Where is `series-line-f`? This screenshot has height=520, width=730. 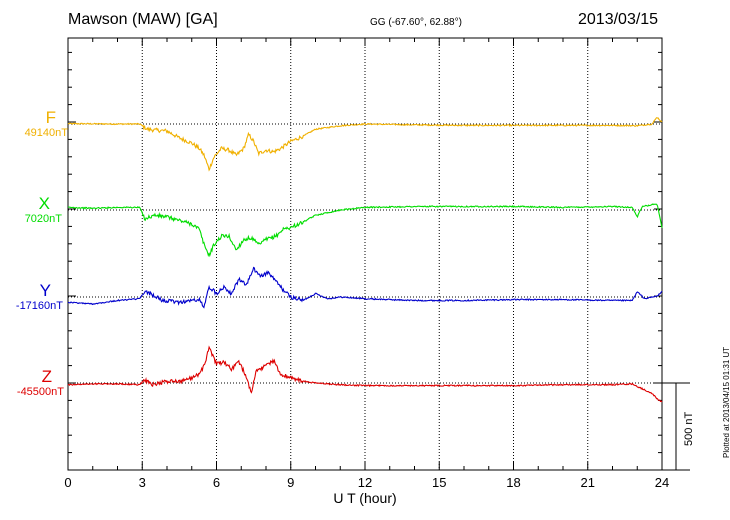
series-line-f is located at coordinates (365, 144).